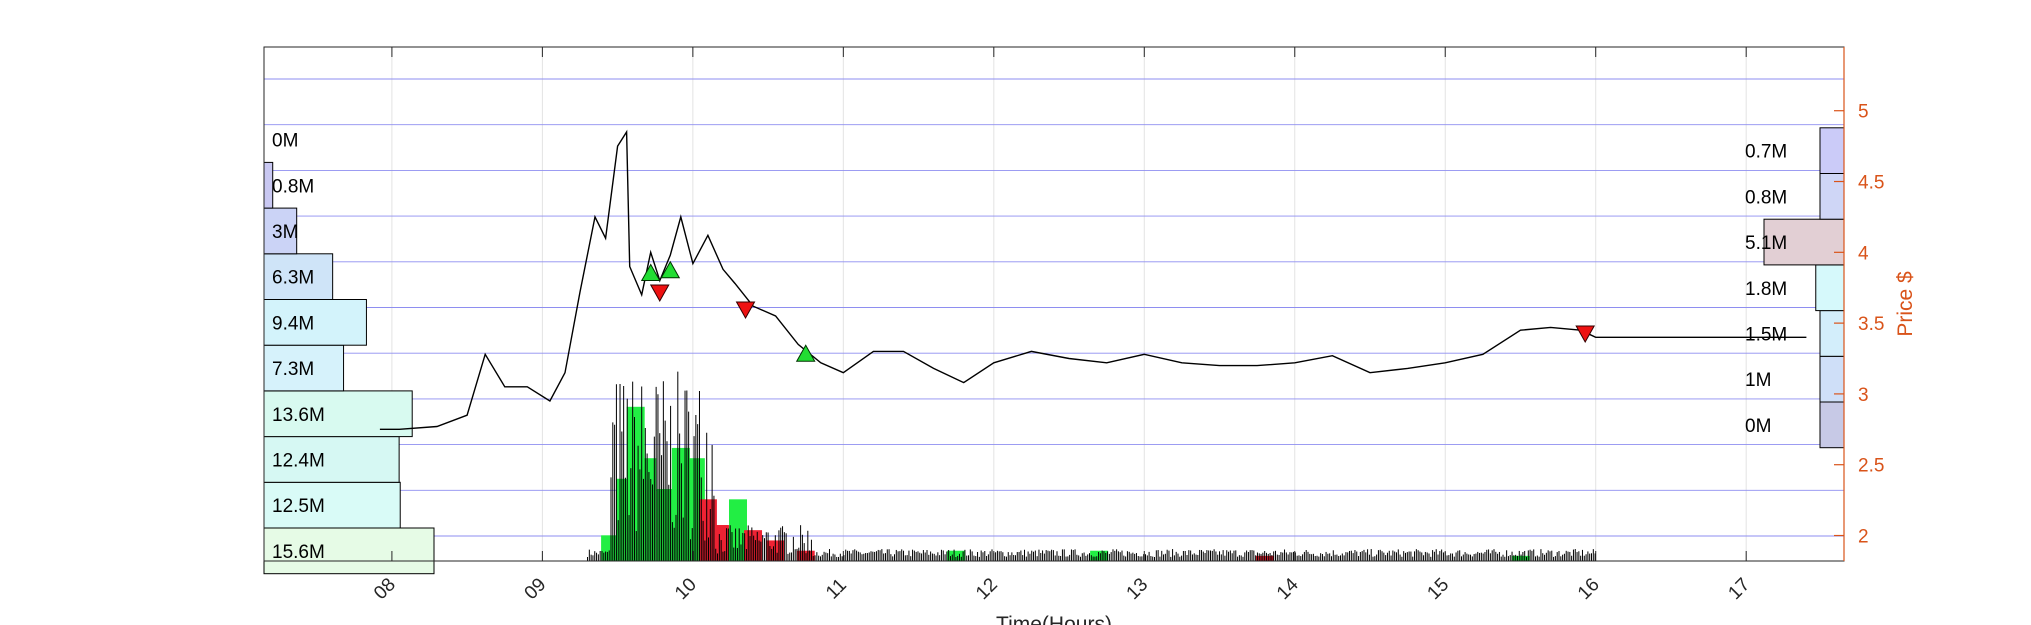 The image size is (2031, 625). I want to click on x-tick-label: 12, so click(987, 589).